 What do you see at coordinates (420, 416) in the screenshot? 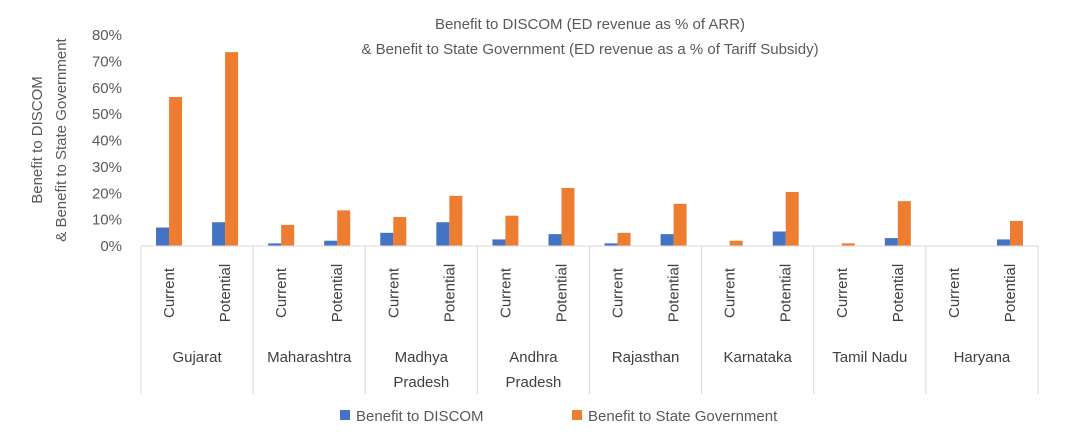
I see `legend-label: Benefit to DISCOM` at bounding box center [420, 416].